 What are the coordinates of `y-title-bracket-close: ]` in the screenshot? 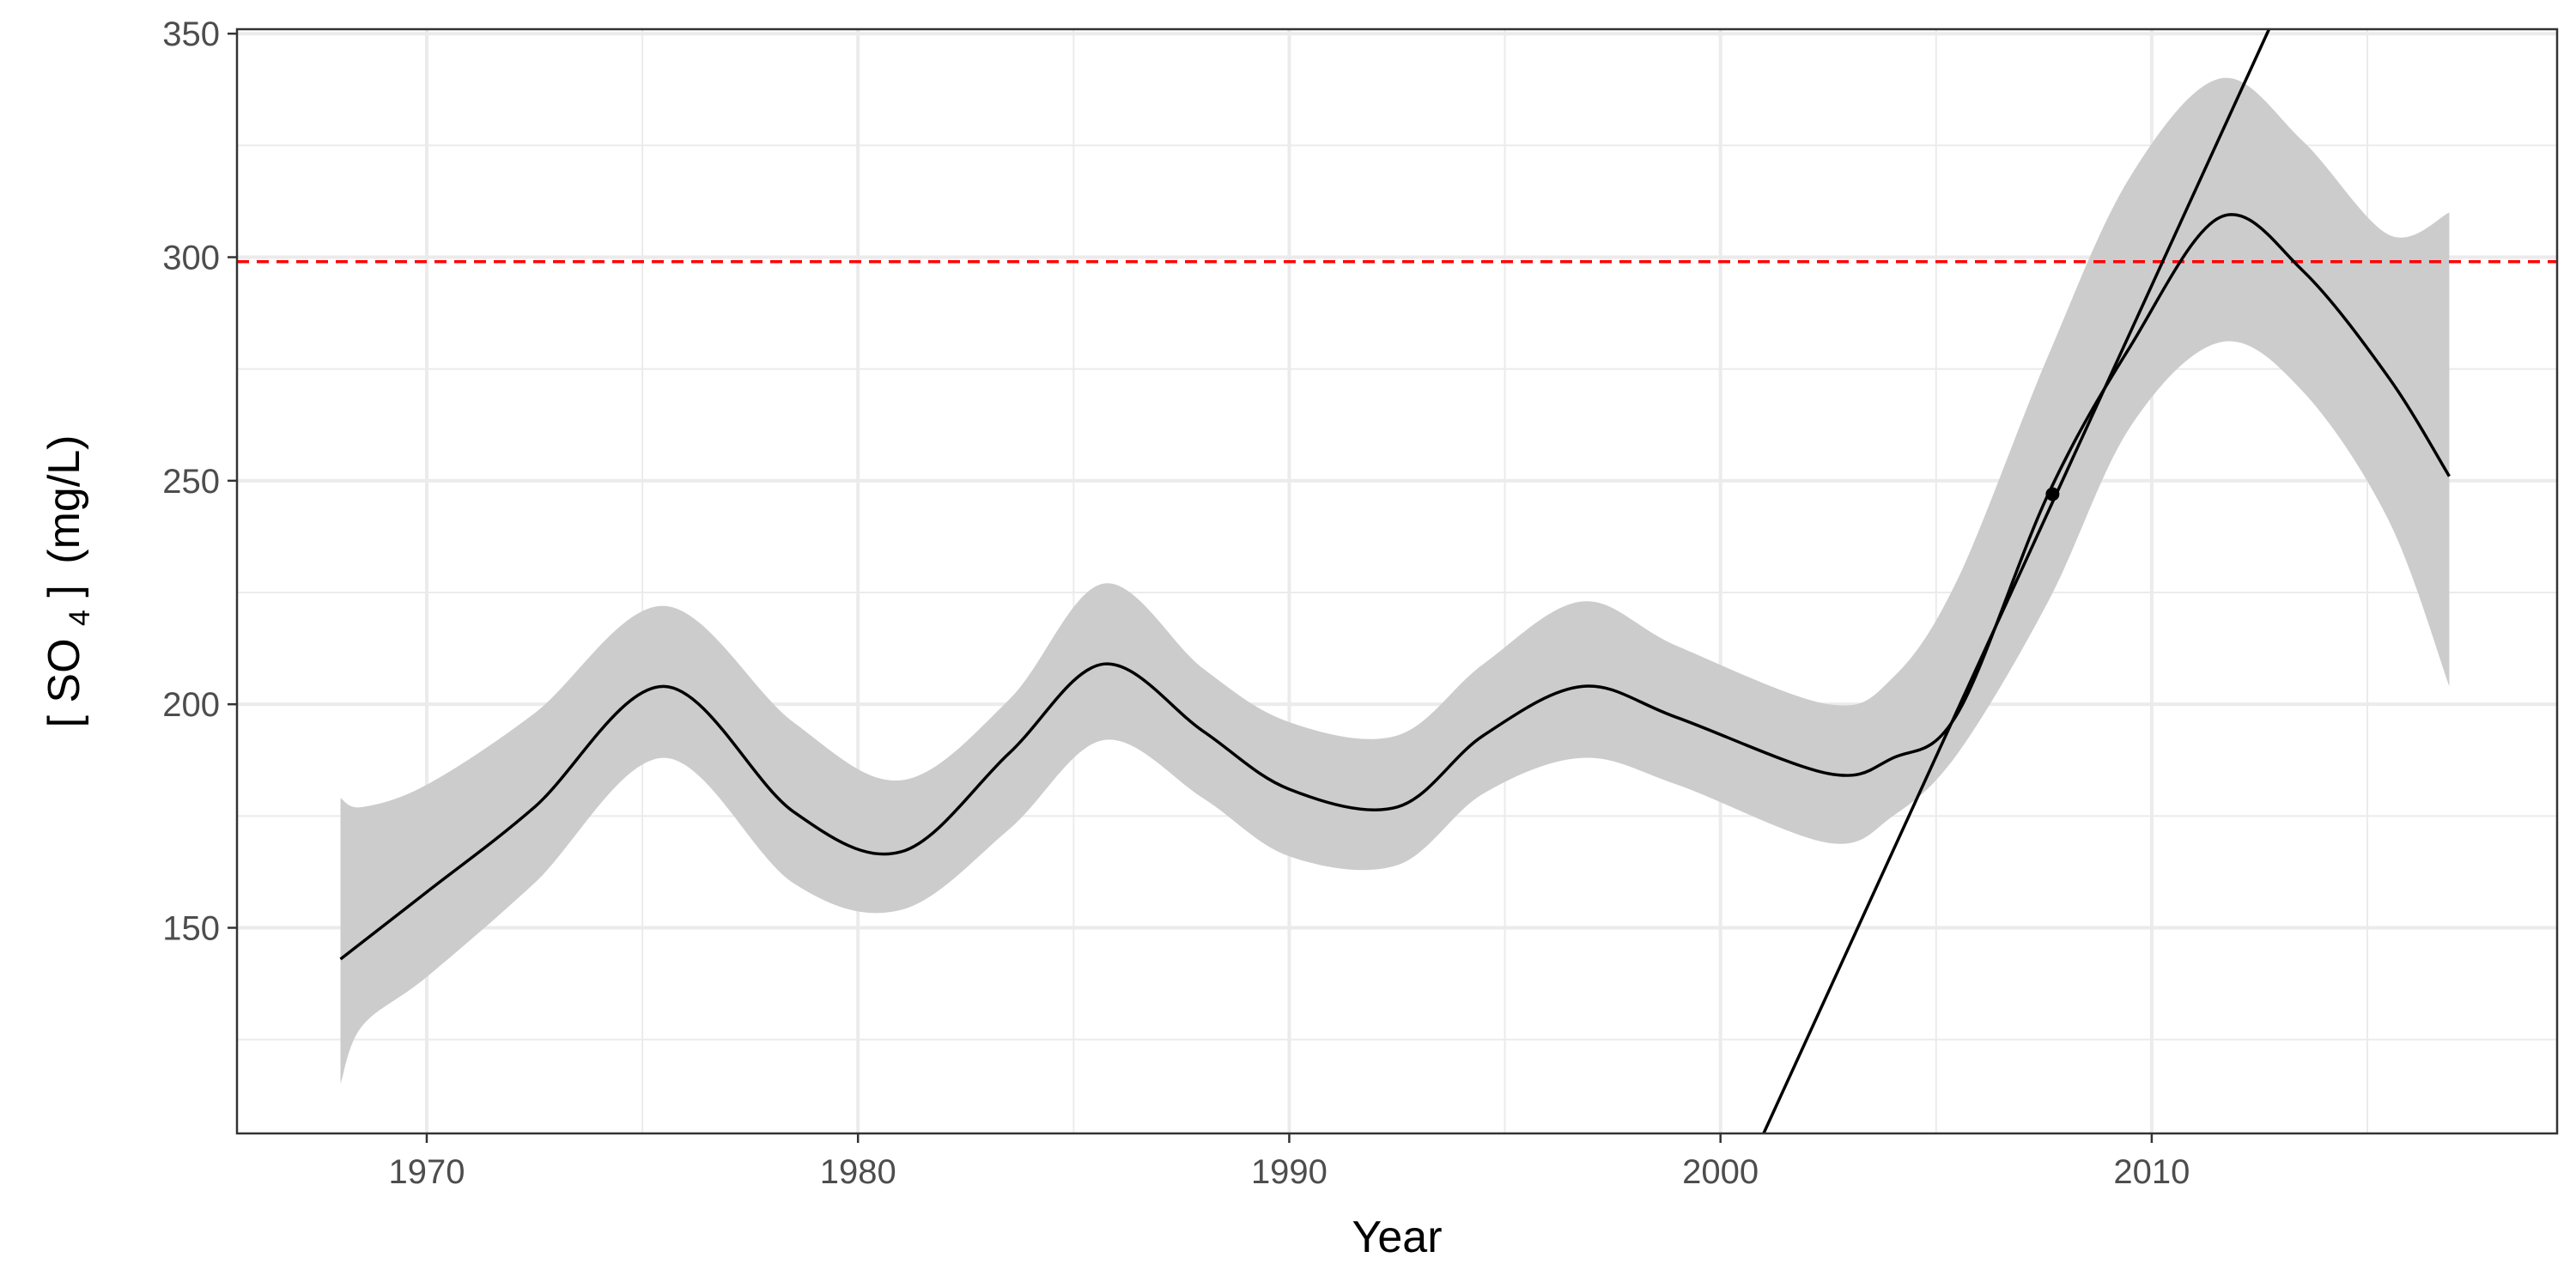 It's located at (64, 591).